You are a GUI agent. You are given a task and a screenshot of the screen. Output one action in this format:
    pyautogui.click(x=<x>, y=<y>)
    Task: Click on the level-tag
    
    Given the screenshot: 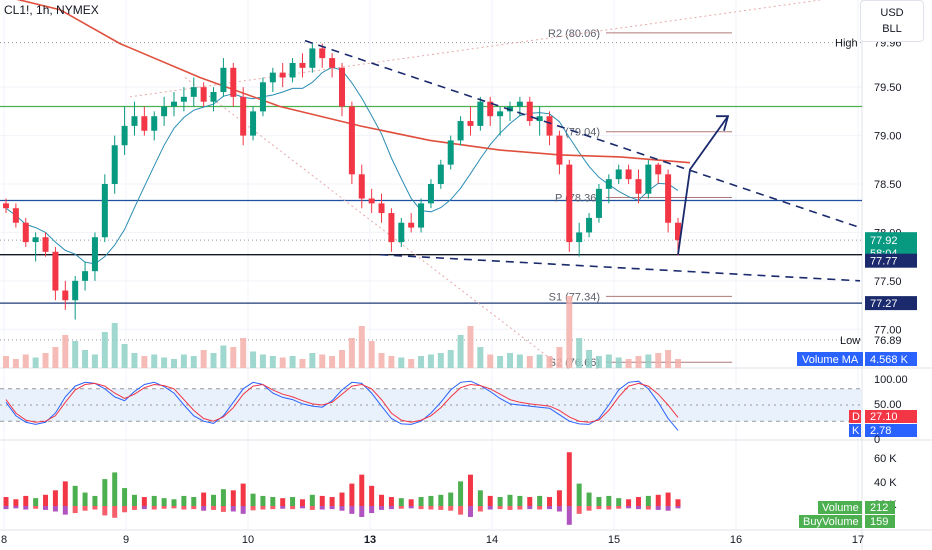 What is the action you would take?
    pyautogui.click(x=891, y=260)
    